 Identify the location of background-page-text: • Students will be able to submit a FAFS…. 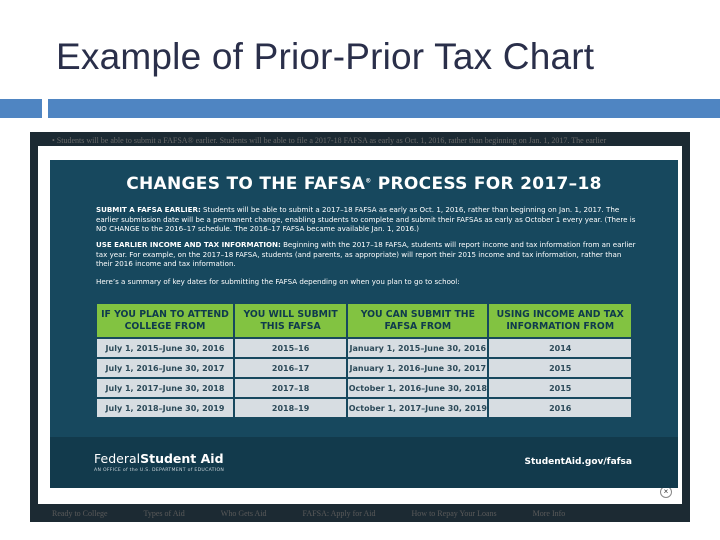
(329, 140).